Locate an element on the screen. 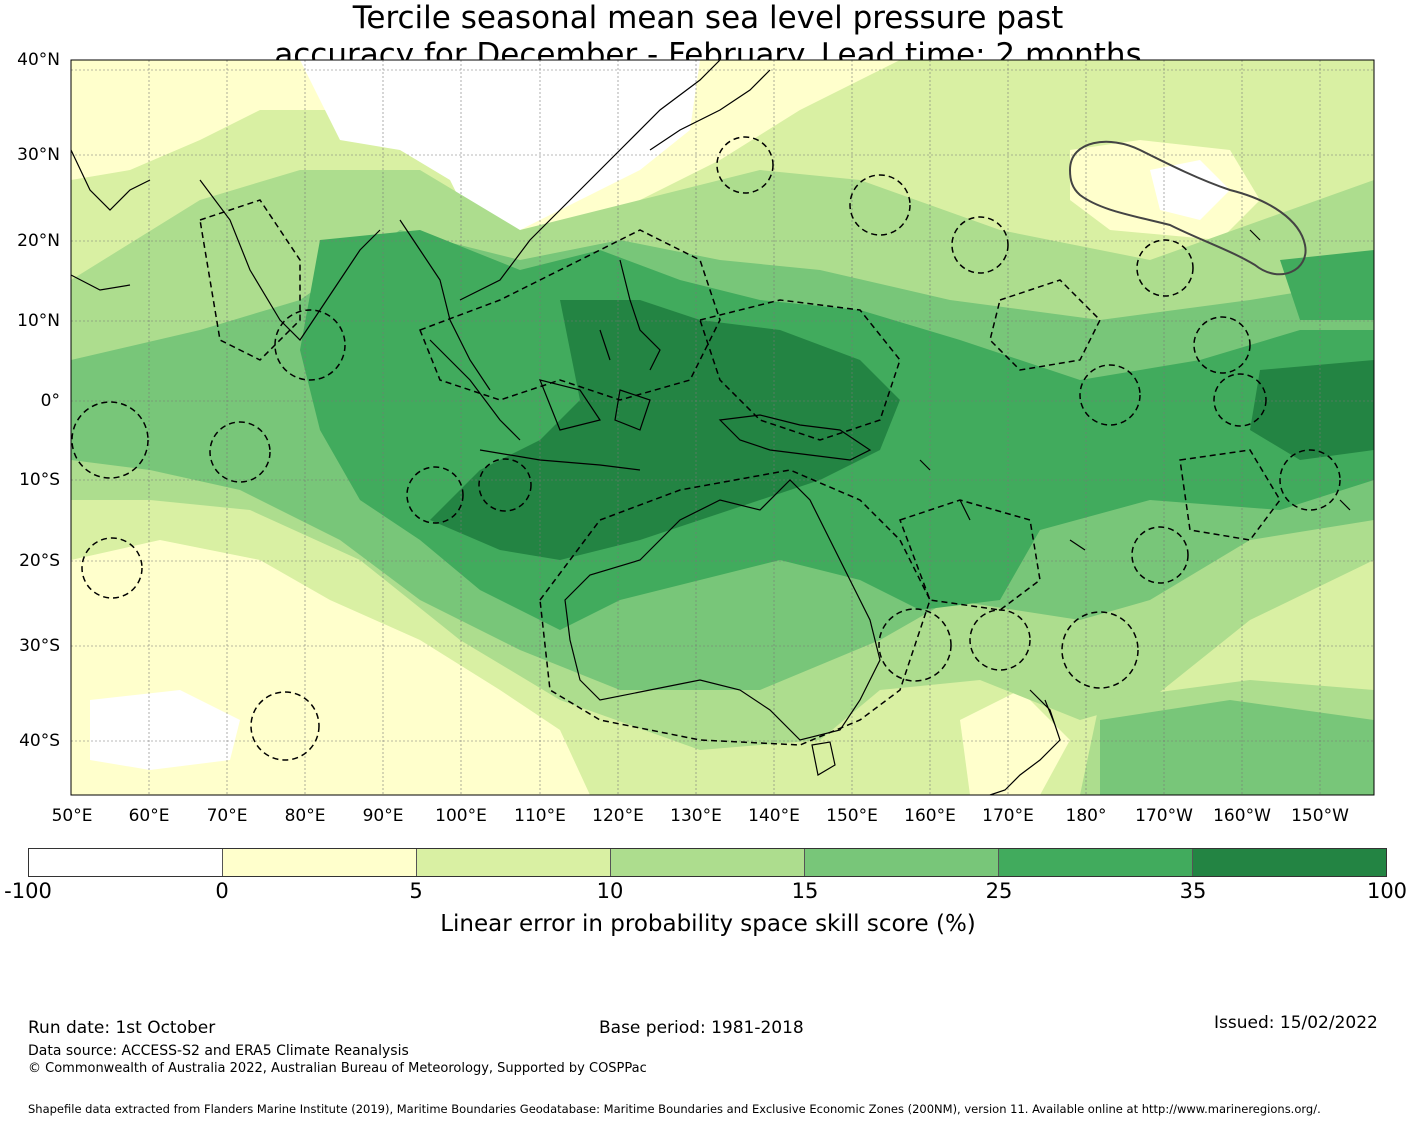 The height and width of the screenshot is (1125, 1416). lon-label: 50°E is located at coordinates (72, 816).